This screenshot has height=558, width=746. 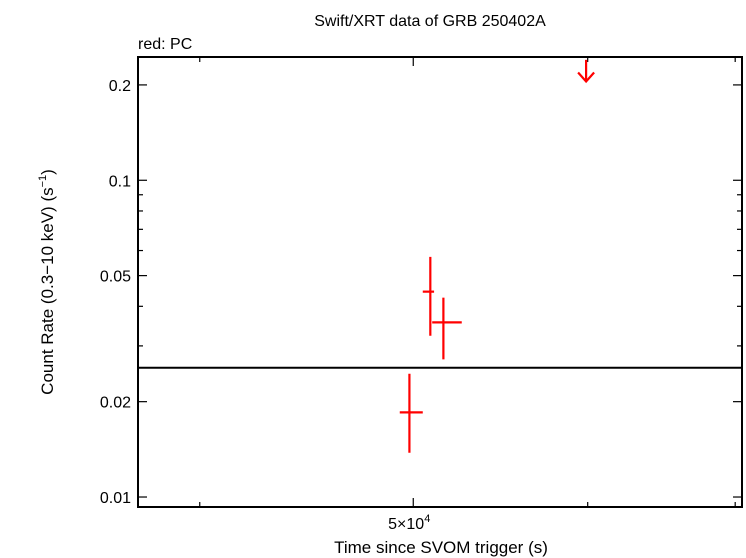 I want to click on y-tick-label: 0.1, so click(x=120, y=181).